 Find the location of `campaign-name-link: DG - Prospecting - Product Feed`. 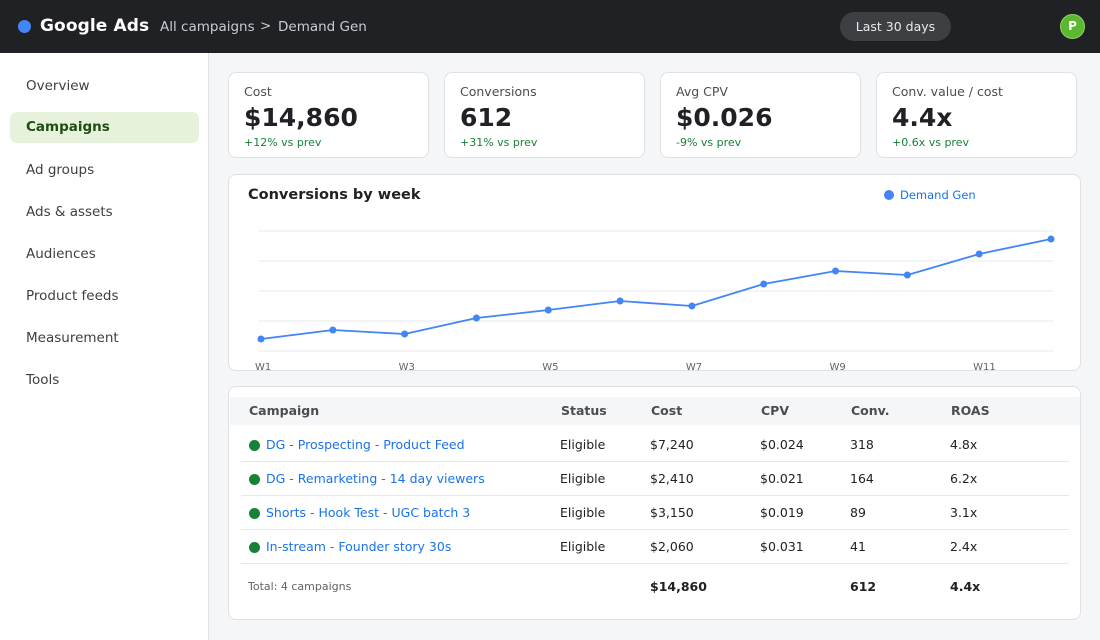

campaign-name-link: DG - Prospecting - Product Feed is located at coordinates (365, 444).